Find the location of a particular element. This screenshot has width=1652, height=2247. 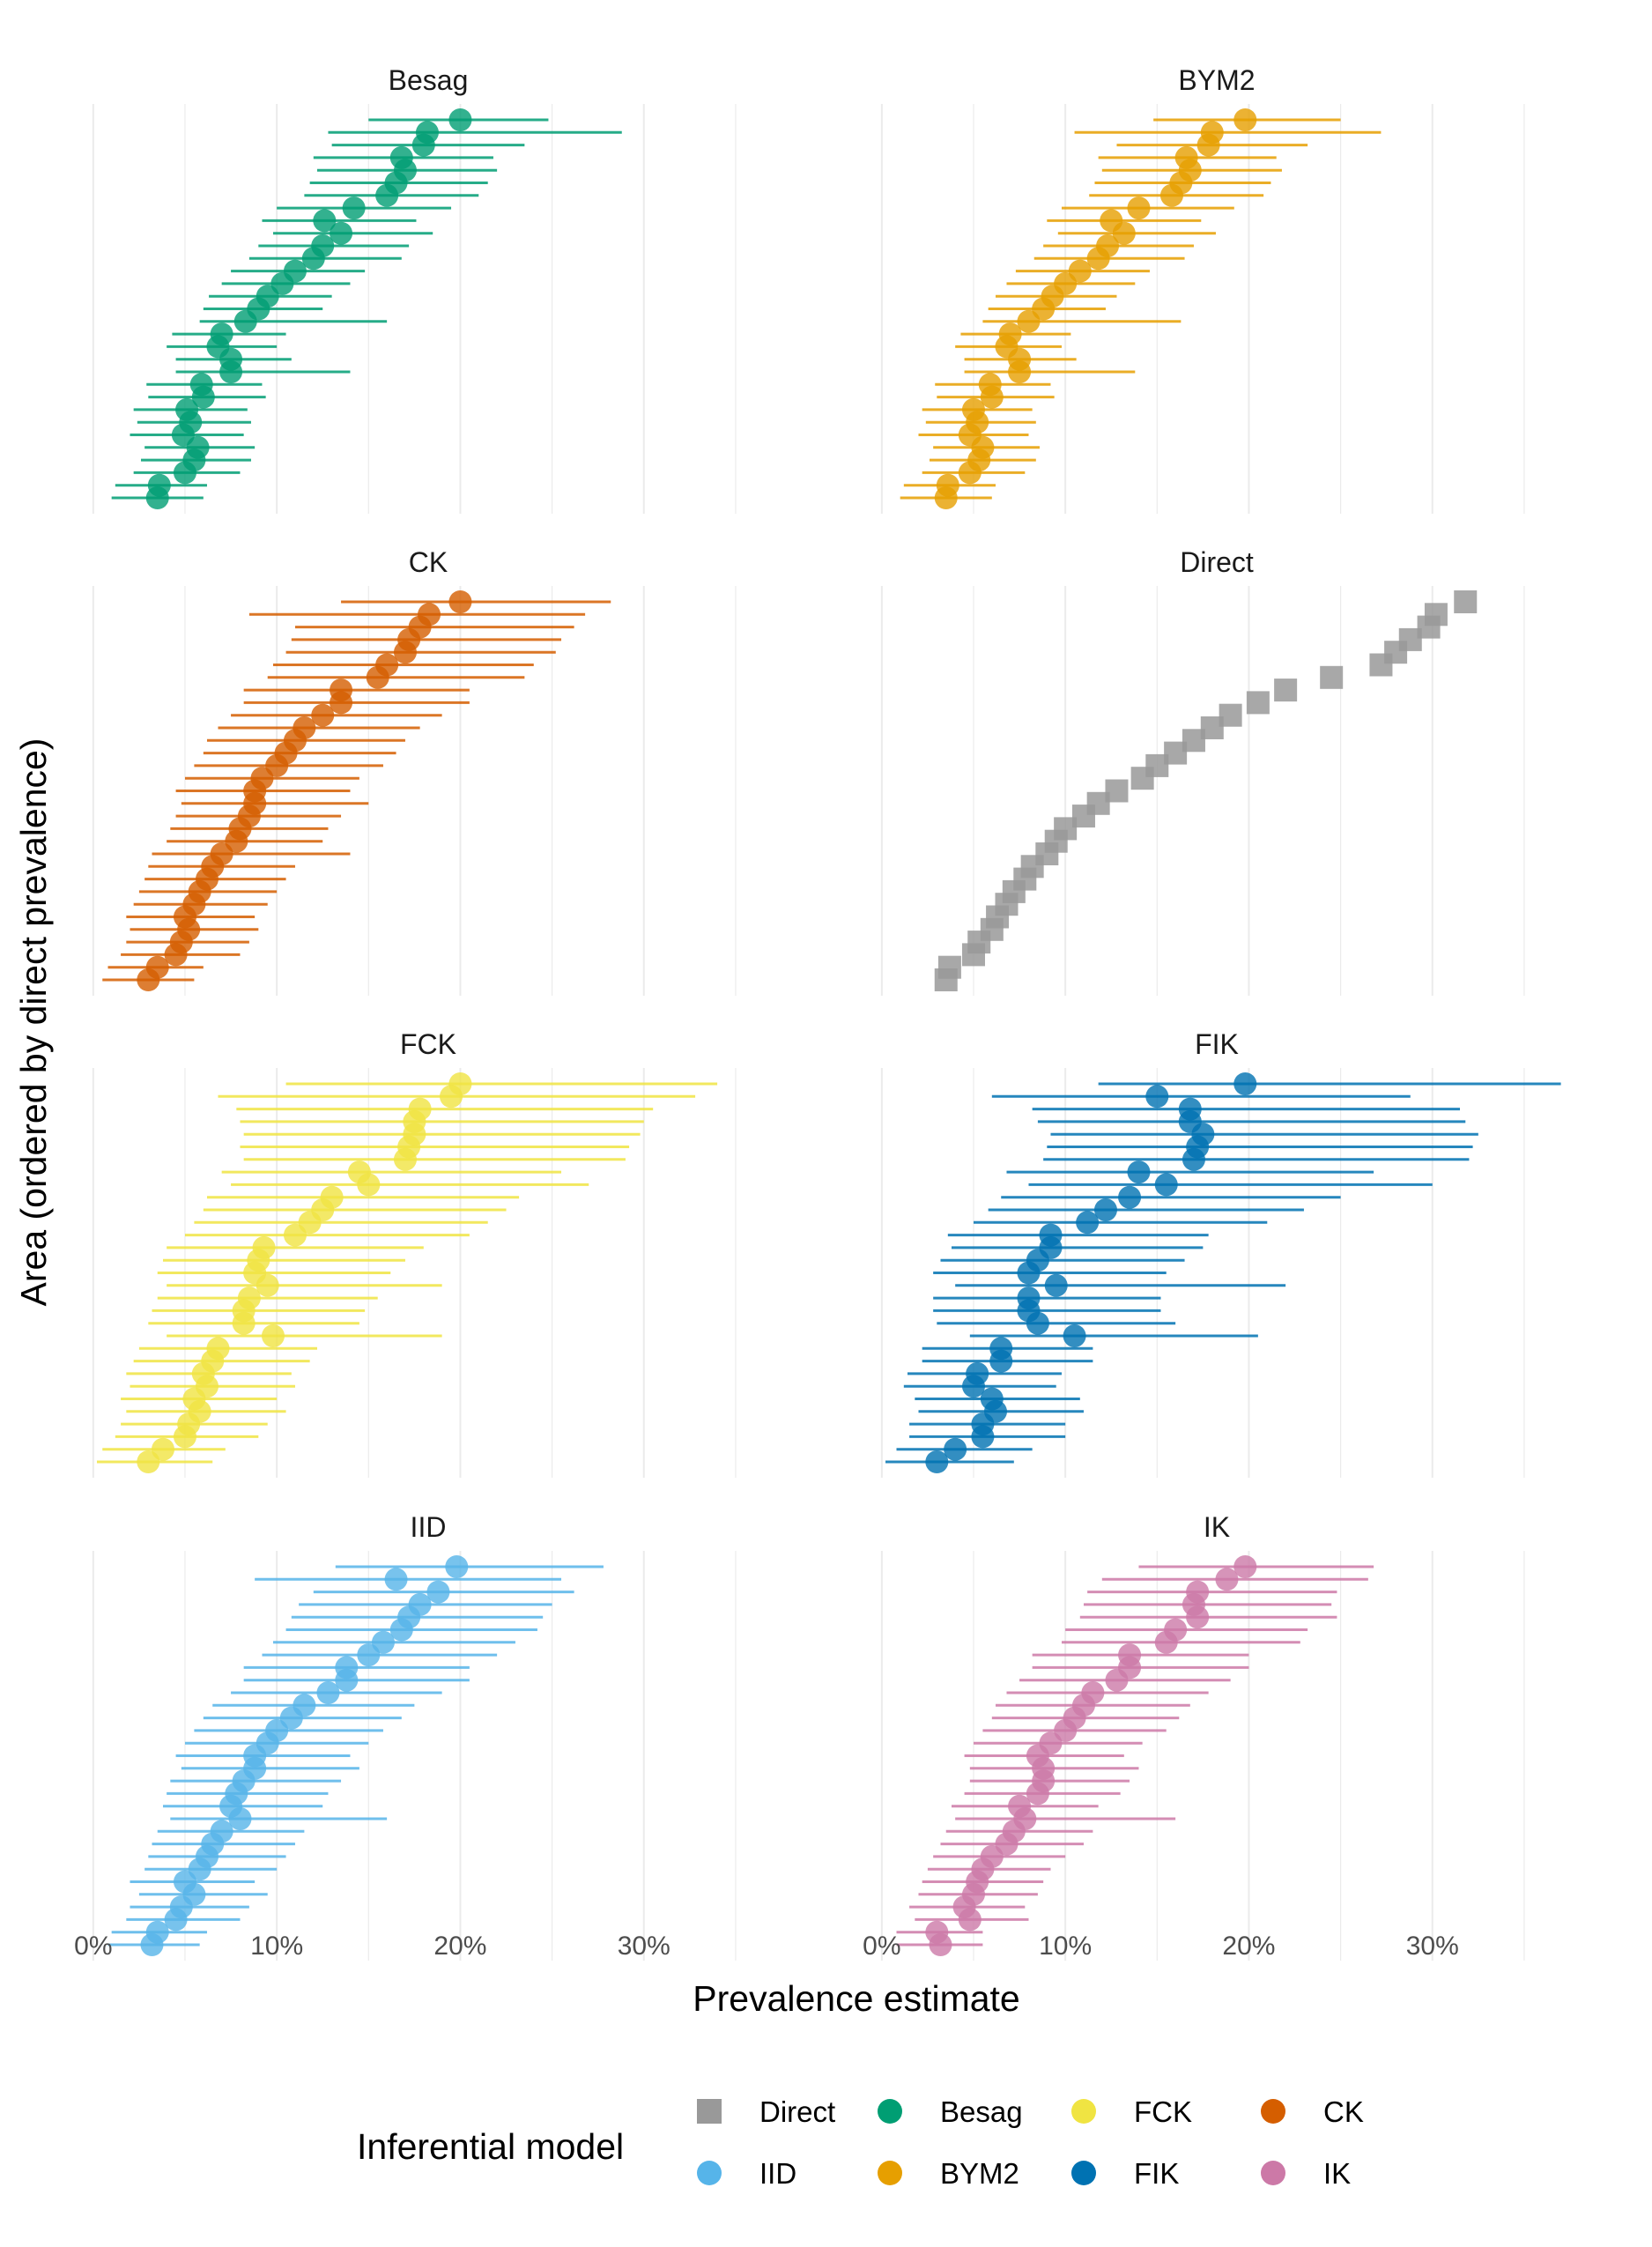

panel-fik: FIK is located at coordinates (1220, 1253).